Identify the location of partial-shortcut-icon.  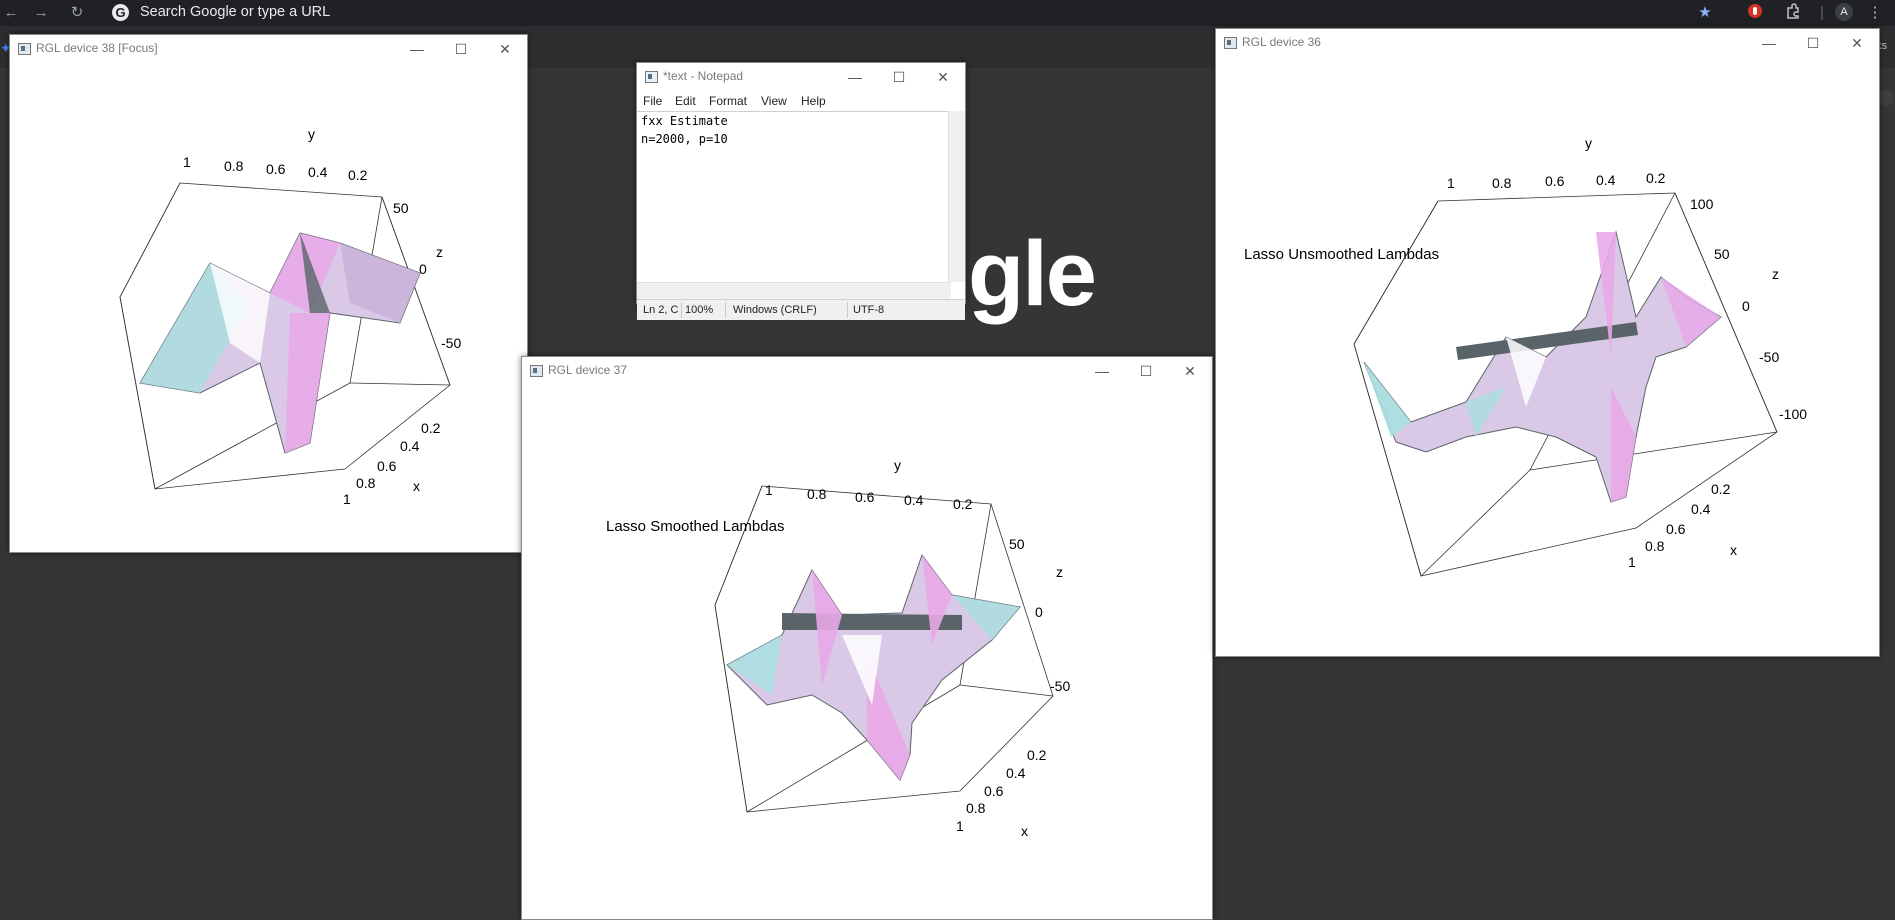
(1886, 98).